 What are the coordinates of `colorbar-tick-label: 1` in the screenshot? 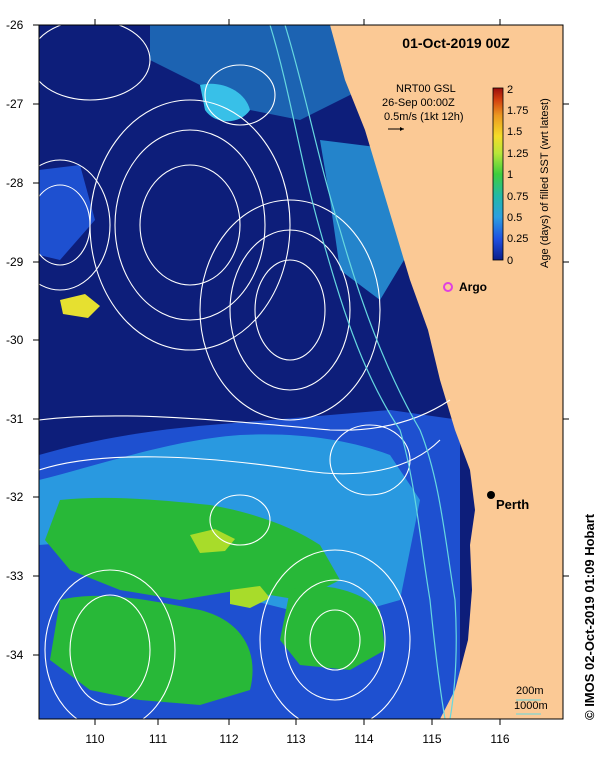 It's located at (510, 175).